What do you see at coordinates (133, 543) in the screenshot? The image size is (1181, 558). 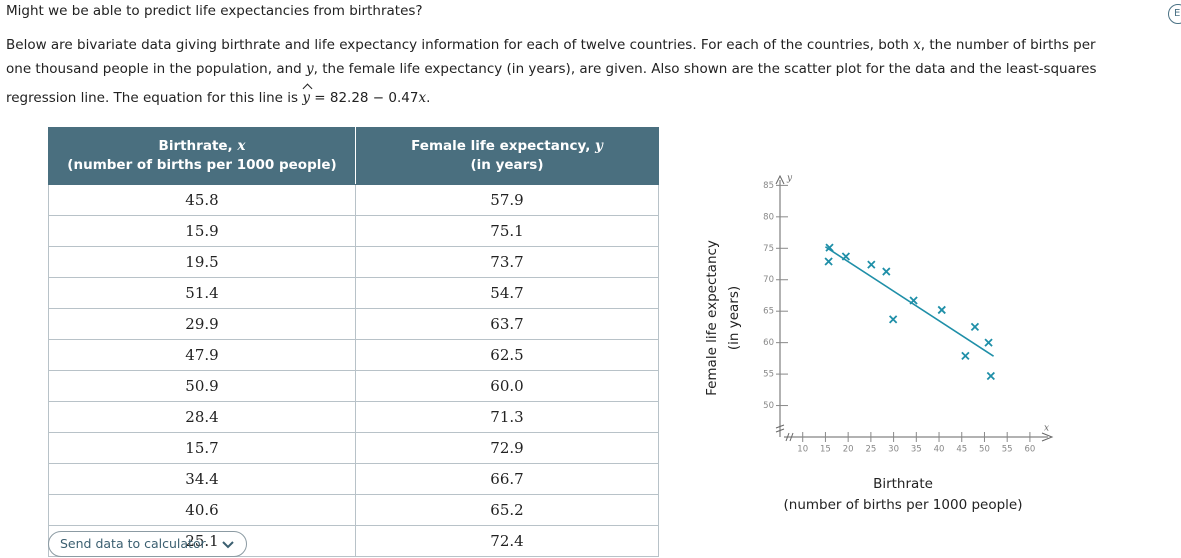 I see `button-label: Send data to calculator` at bounding box center [133, 543].